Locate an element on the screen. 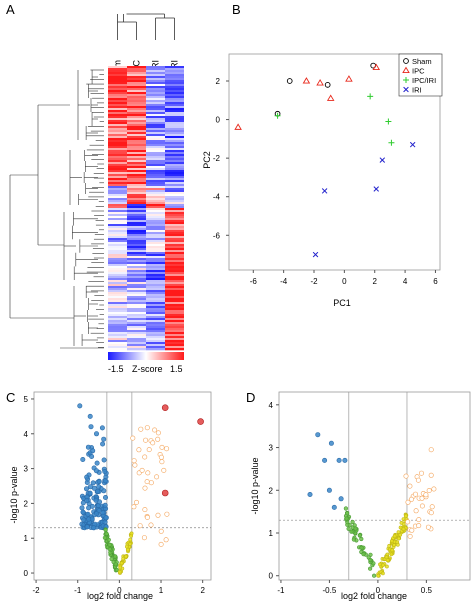 Image resolution: width=474 pixels, height=604 pixels. volcano-ytick-label: 4 is located at coordinates (271, 405).